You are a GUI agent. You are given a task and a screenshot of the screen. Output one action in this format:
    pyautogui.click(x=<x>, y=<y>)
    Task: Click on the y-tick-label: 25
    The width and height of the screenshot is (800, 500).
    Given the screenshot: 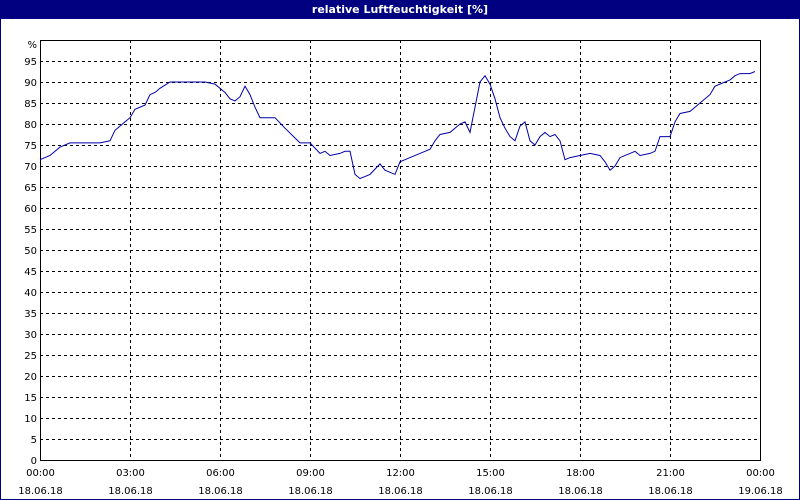 What is the action you would take?
    pyautogui.click(x=30, y=356)
    